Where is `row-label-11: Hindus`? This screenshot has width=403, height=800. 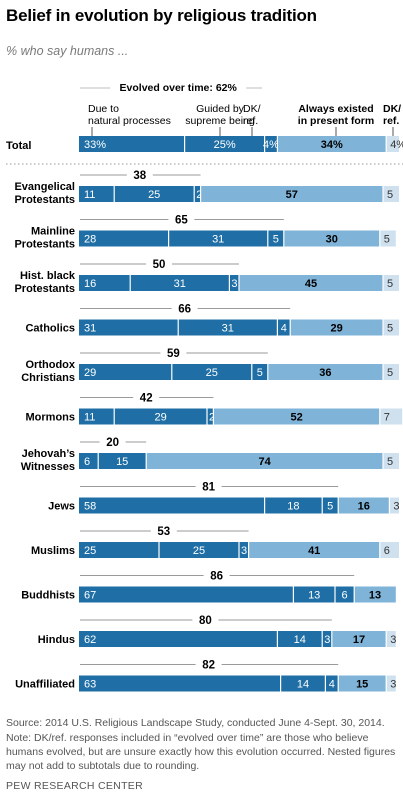
row-label-11: Hindus is located at coordinates (56, 640).